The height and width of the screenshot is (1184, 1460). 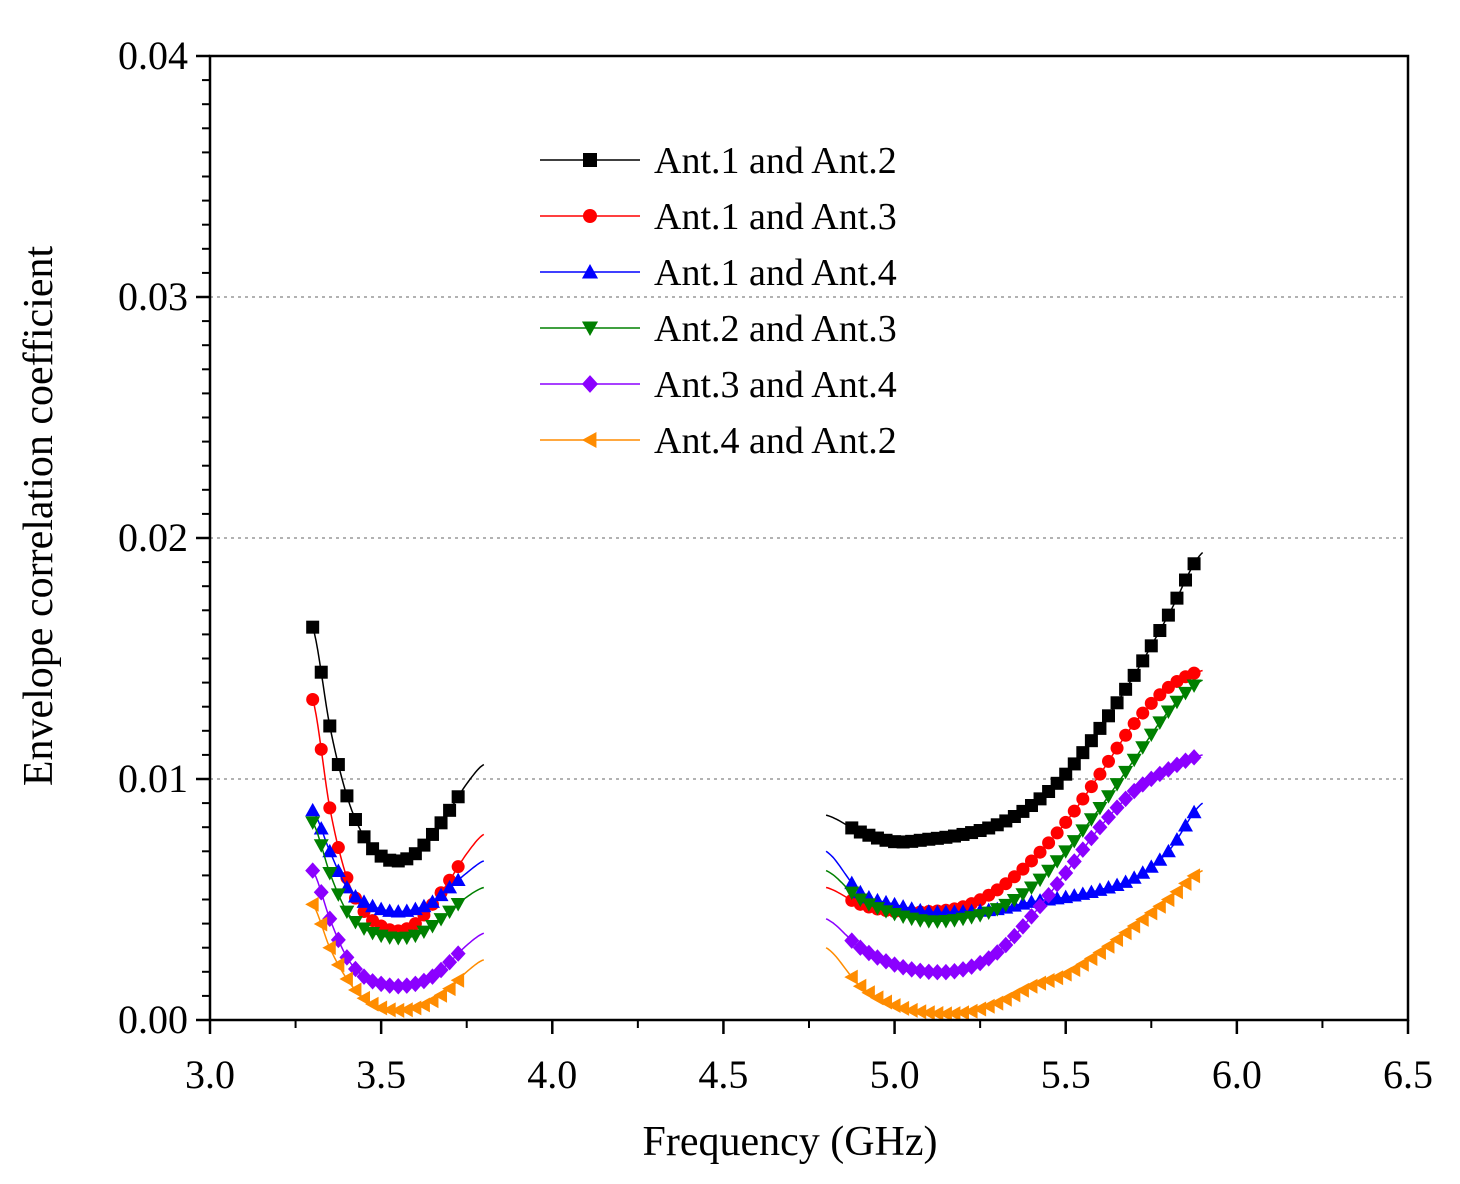 What do you see at coordinates (1014, 697) in the screenshot?
I see `series-1-band2-line` at bounding box center [1014, 697].